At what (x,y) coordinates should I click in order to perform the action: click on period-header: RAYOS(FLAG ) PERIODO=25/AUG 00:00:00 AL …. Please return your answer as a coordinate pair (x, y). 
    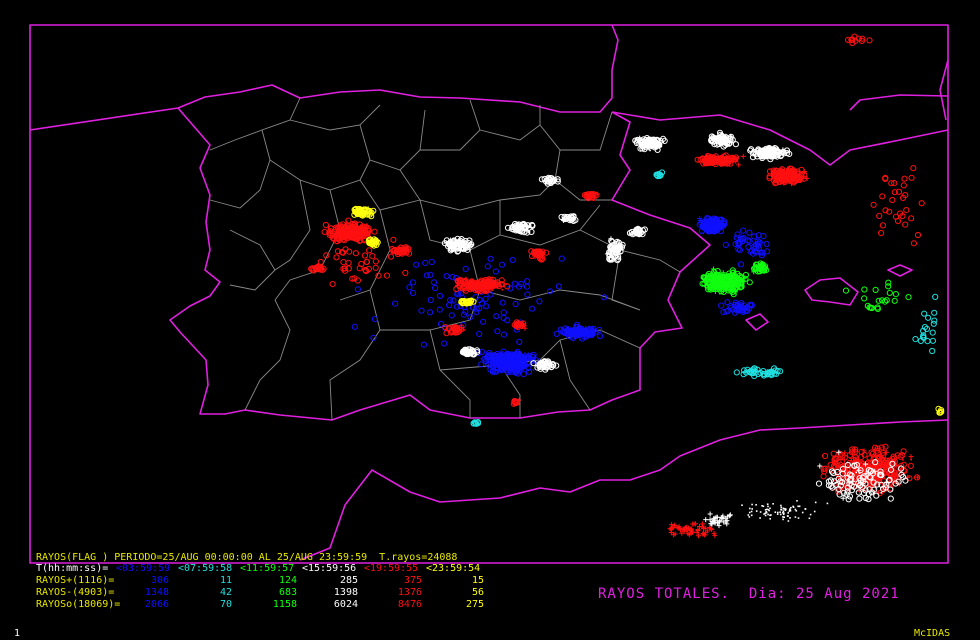
    Looking at the image, I should click on (247, 557).